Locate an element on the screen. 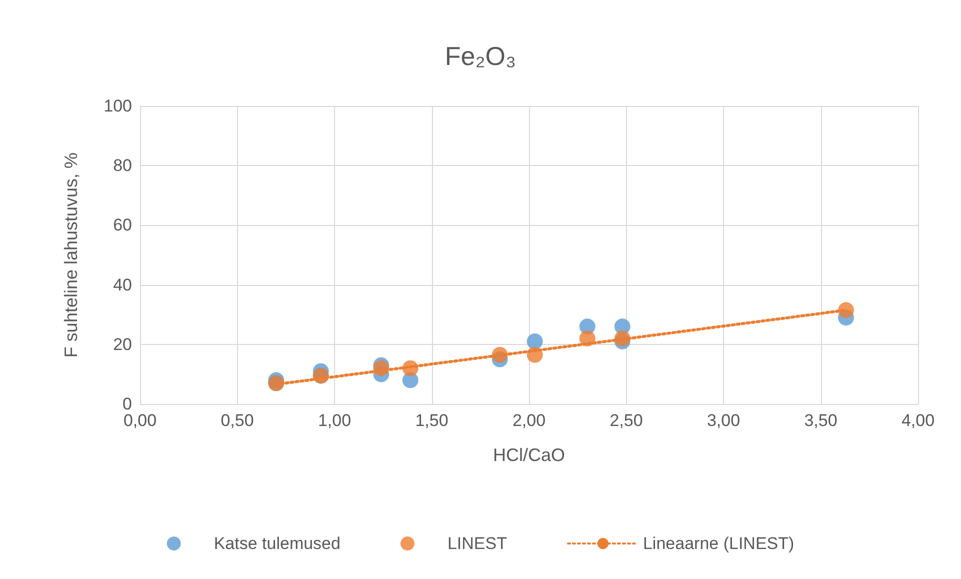  chart-title: Fe₂O₃ is located at coordinates (480, 56).